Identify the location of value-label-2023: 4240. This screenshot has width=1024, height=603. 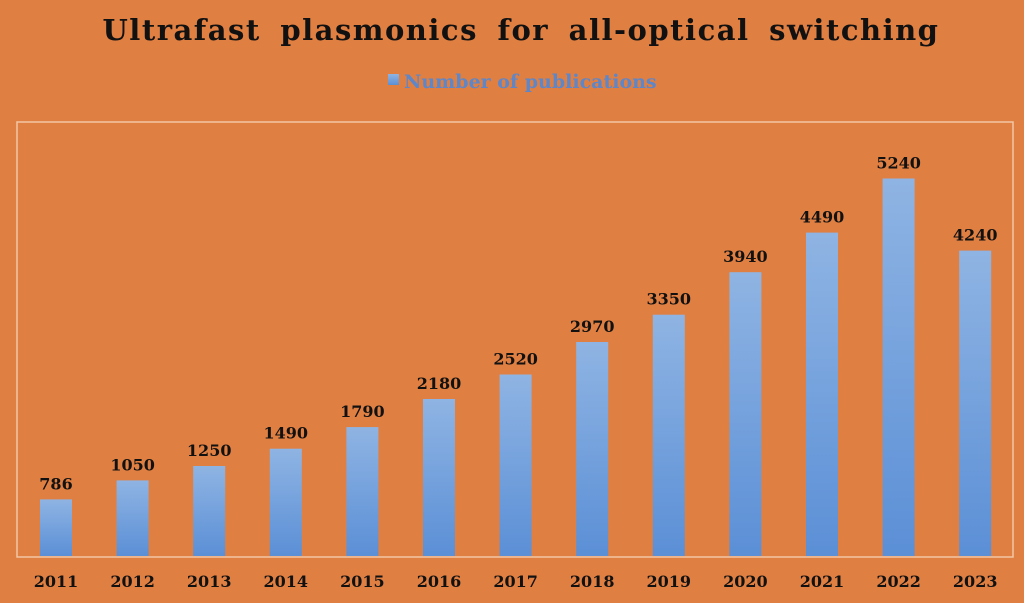
(975, 235).